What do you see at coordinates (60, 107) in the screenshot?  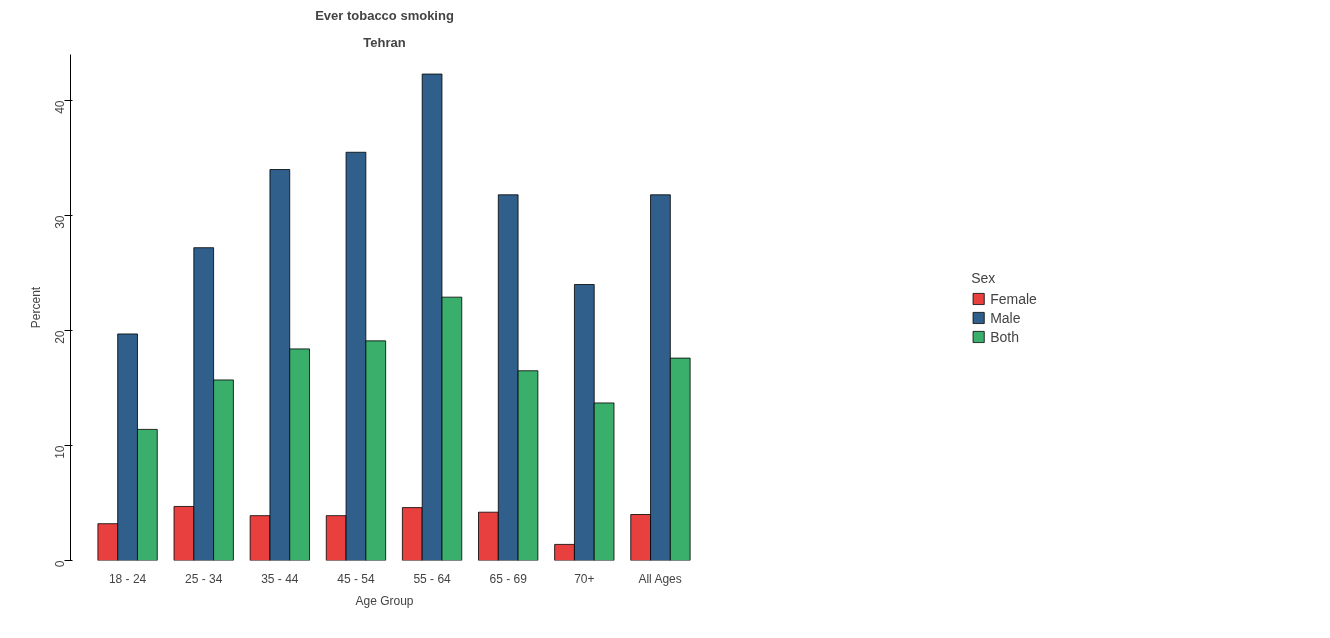 I see `y-tick-label: 40` at bounding box center [60, 107].